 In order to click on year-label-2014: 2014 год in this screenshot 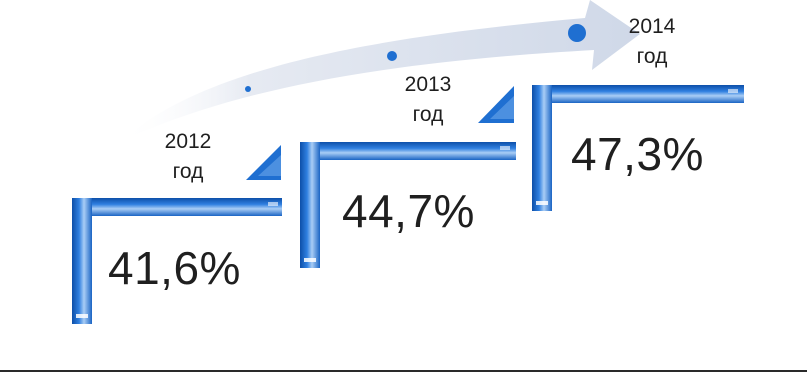, I will do `click(652, 42)`.